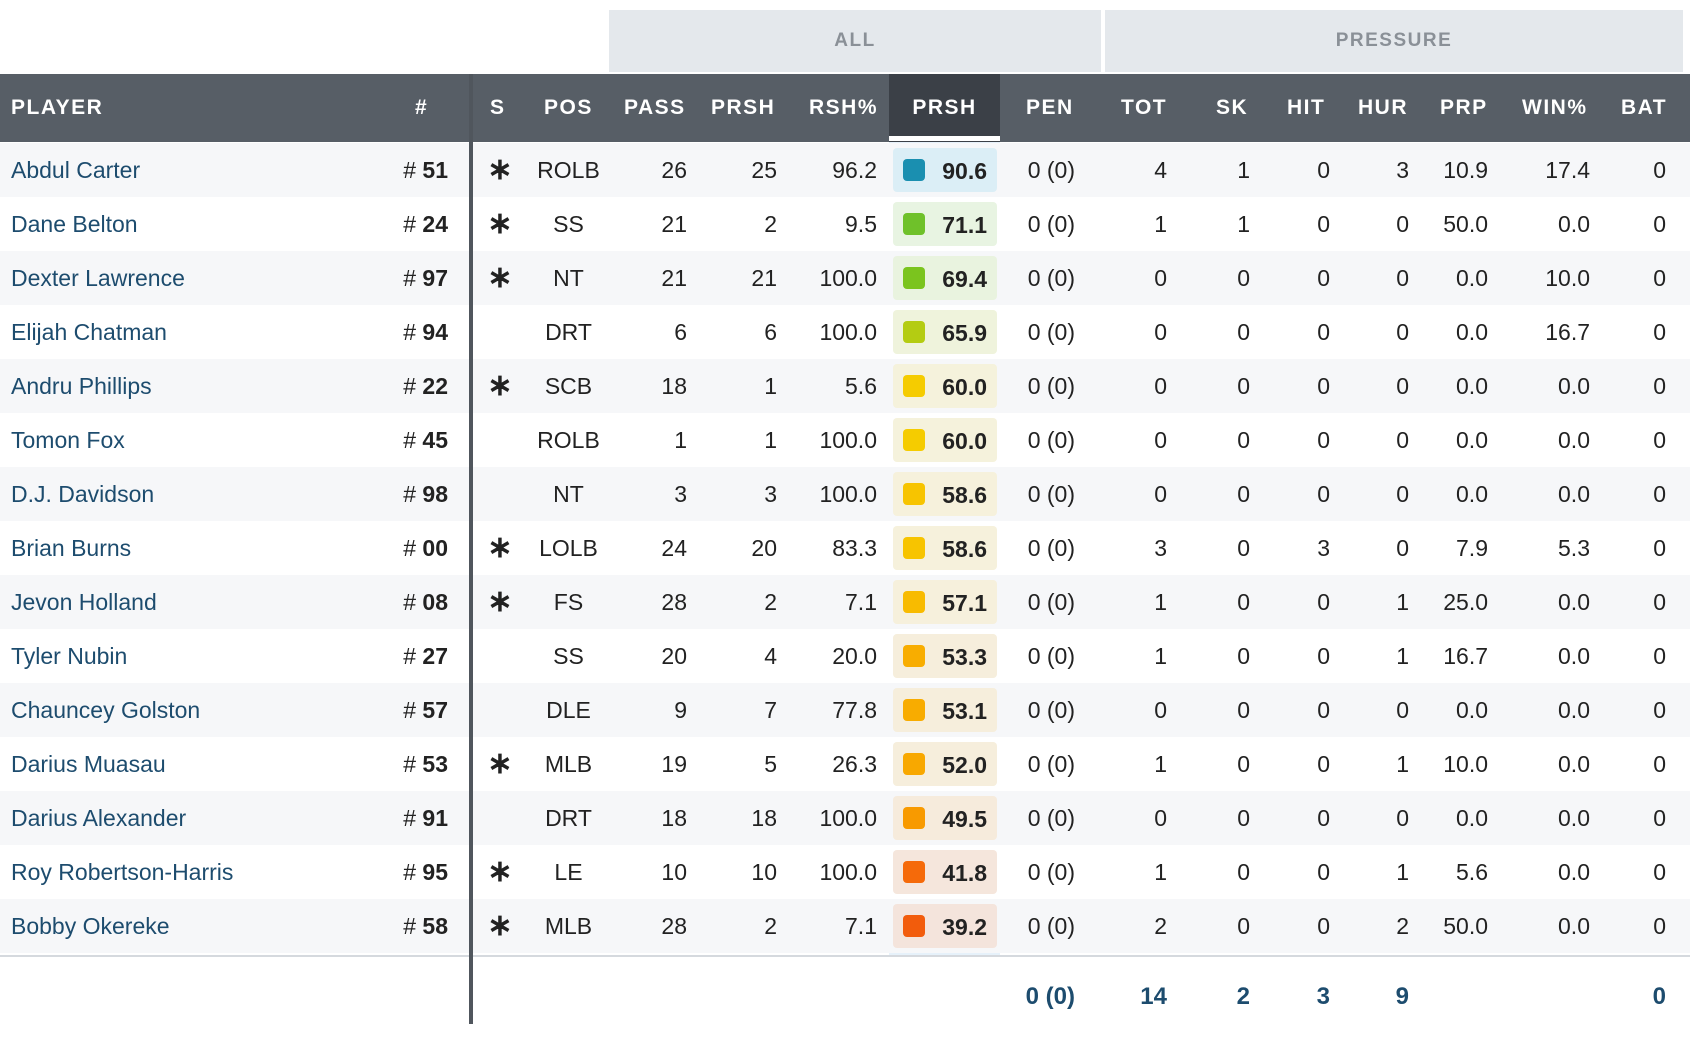 The height and width of the screenshot is (1037, 1690). I want to click on col-header-prp: PRP, so click(1464, 107).